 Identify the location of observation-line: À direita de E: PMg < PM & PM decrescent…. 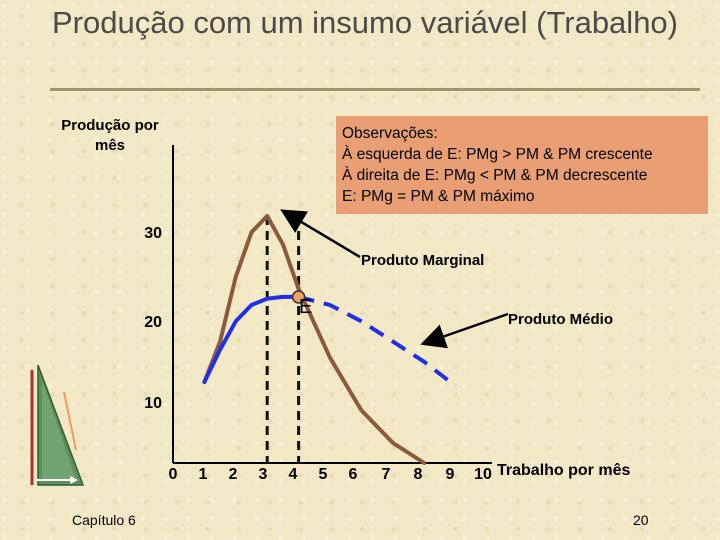
(495, 175).